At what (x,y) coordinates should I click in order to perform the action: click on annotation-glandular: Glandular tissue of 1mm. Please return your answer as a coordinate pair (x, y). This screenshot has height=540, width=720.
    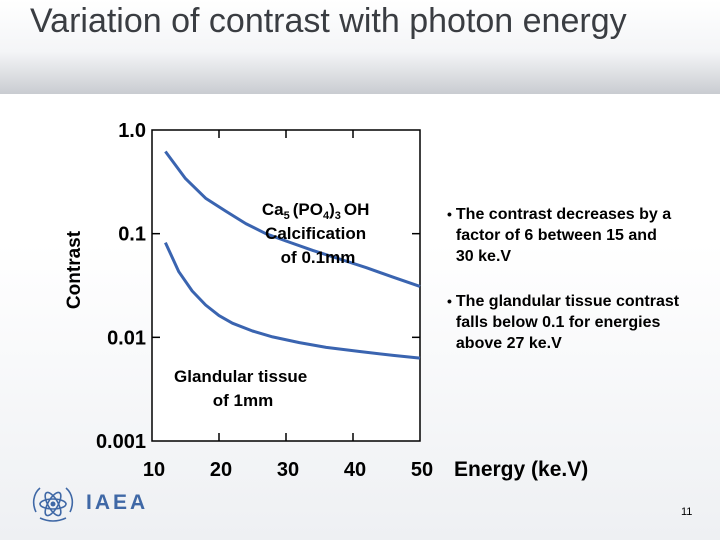
    Looking at the image, I should click on (243, 388).